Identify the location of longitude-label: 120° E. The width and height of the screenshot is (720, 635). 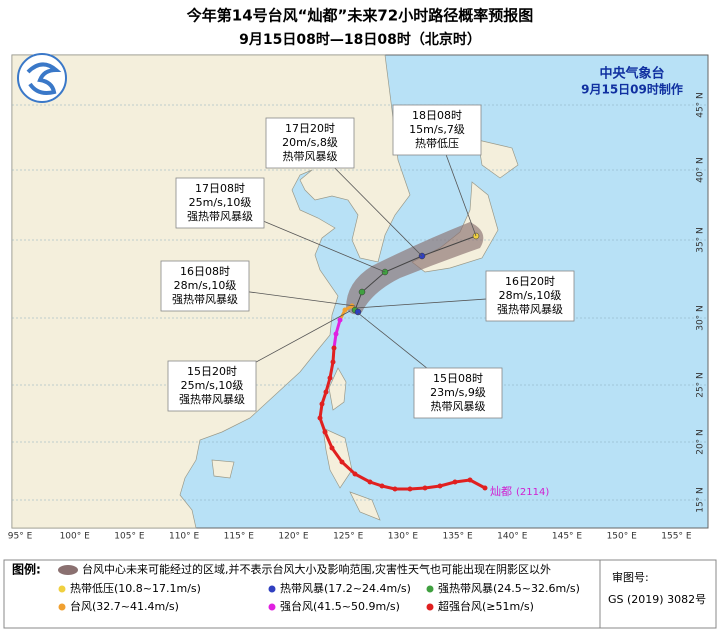
(293, 537).